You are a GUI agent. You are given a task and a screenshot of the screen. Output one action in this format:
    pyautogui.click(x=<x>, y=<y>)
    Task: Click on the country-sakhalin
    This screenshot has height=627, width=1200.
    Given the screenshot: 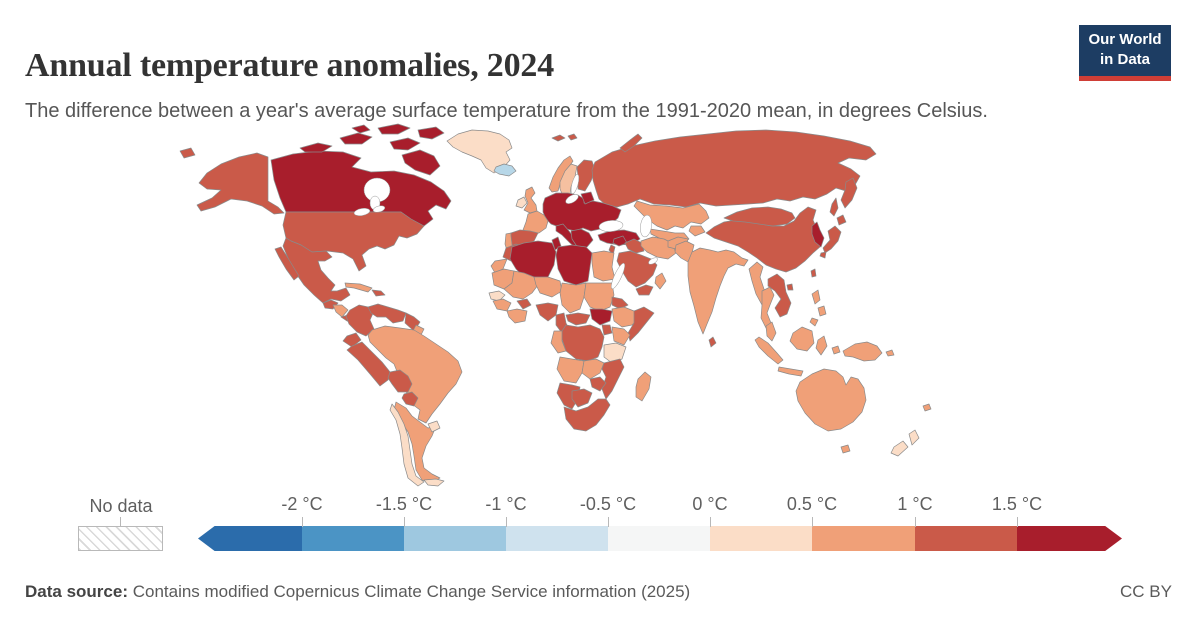 What is the action you would take?
    pyautogui.click(x=834, y=207)
    